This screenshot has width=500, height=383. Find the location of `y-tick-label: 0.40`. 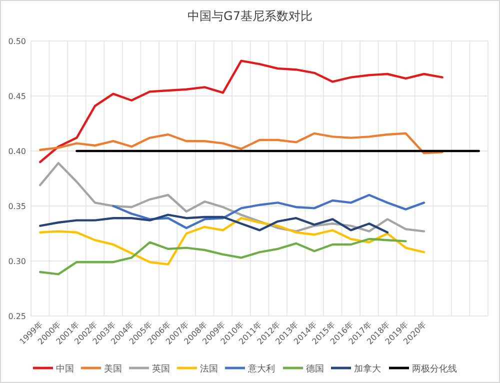

y-tick-label: 0.40 is located at coordinates (17, 151).